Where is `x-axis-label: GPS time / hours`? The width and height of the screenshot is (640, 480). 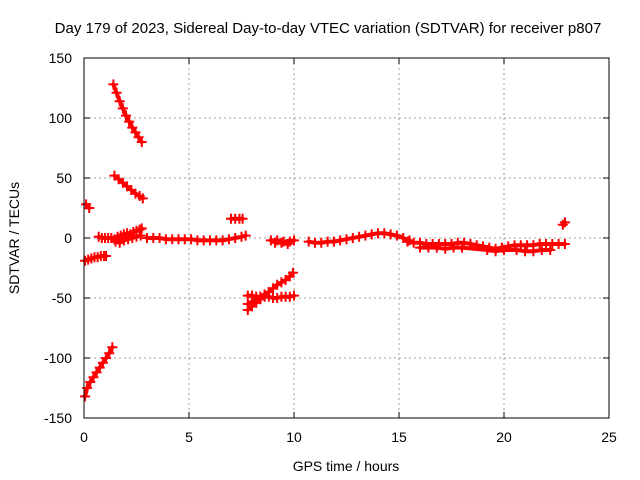
x-axis-label: GPS time / hours is located at coordinates (346, 466).